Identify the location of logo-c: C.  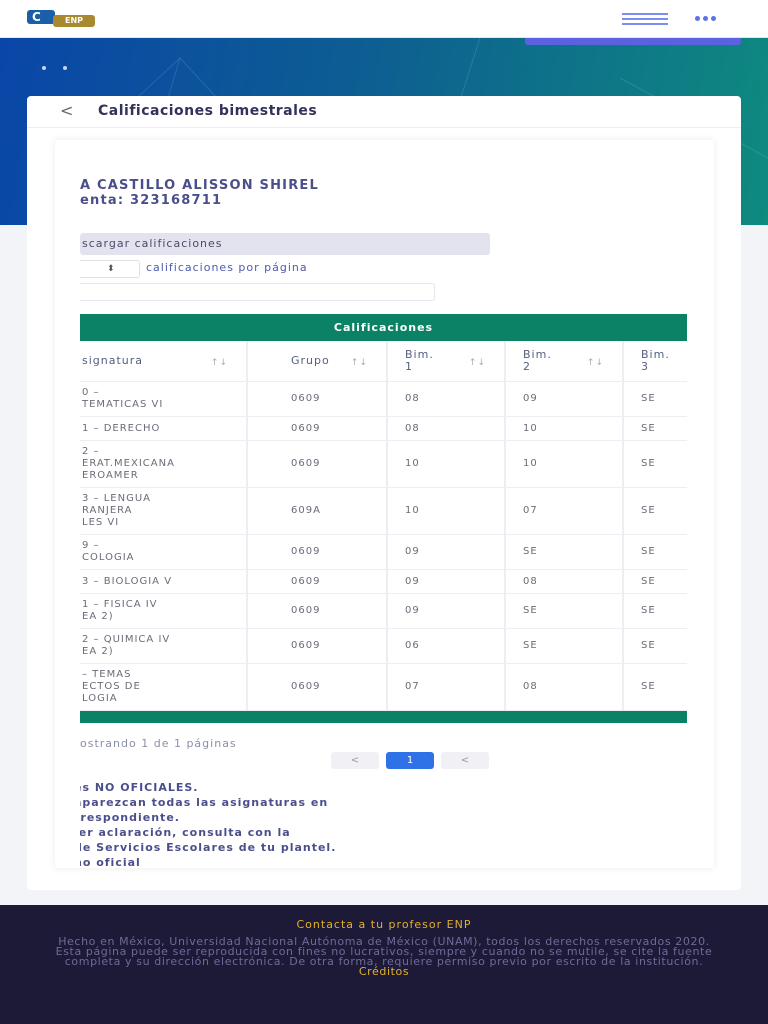
(41, 17).